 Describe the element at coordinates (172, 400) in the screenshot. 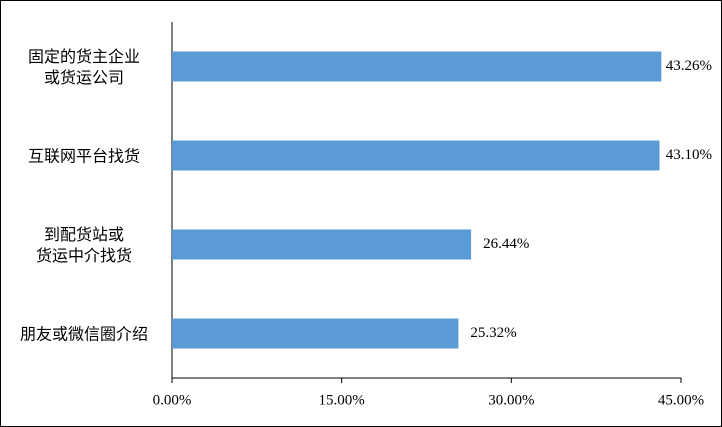

I see `x-tick-label: 0.00%` at that location.